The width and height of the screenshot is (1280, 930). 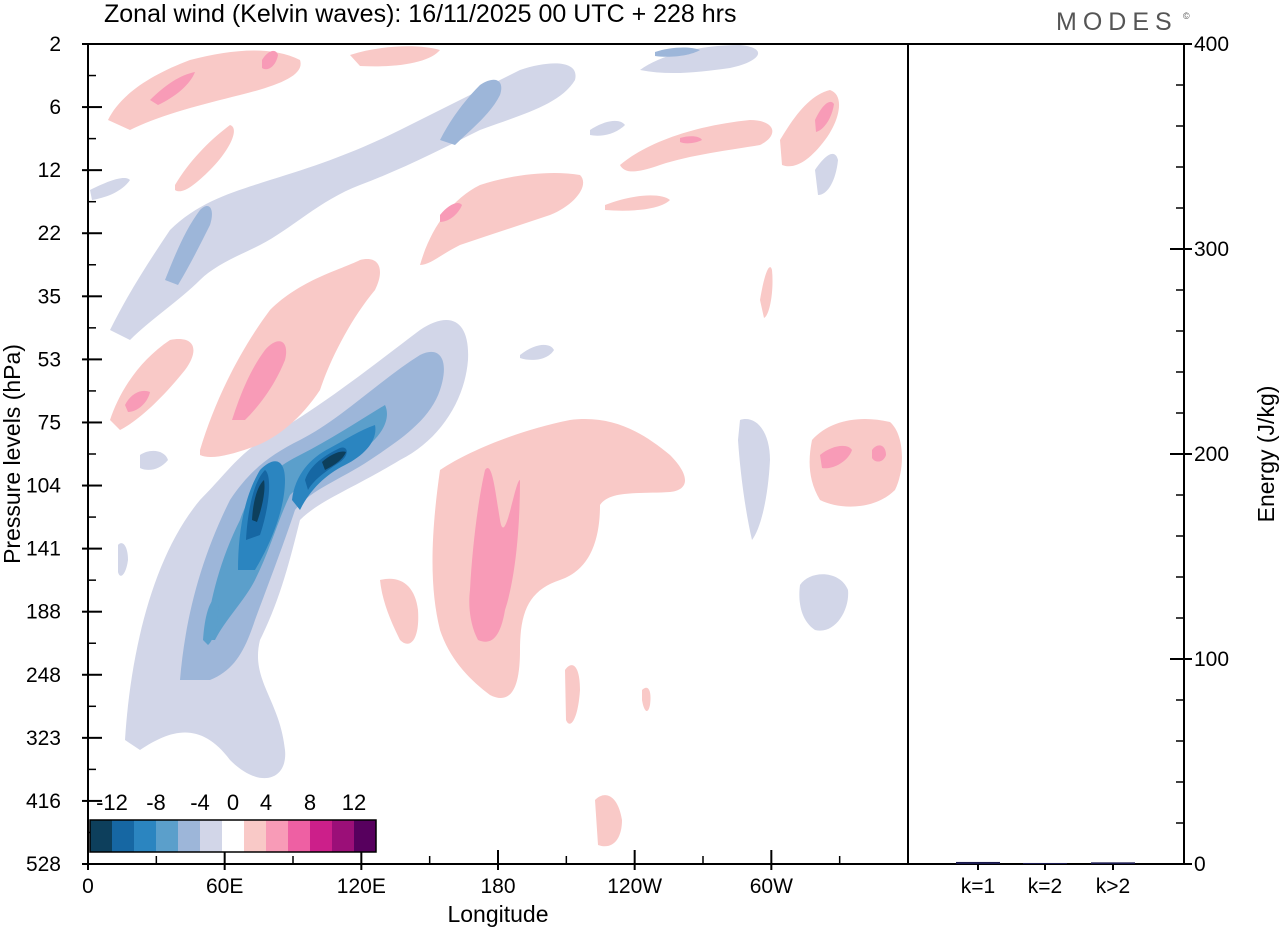 I want to click on x-axis-title: Longitude, so click(x=497, y=914).